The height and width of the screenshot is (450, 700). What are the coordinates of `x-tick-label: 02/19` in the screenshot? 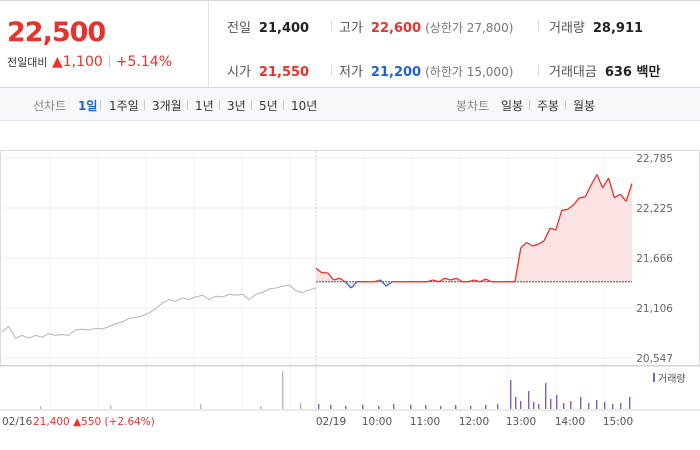 It's located at (331, 422).